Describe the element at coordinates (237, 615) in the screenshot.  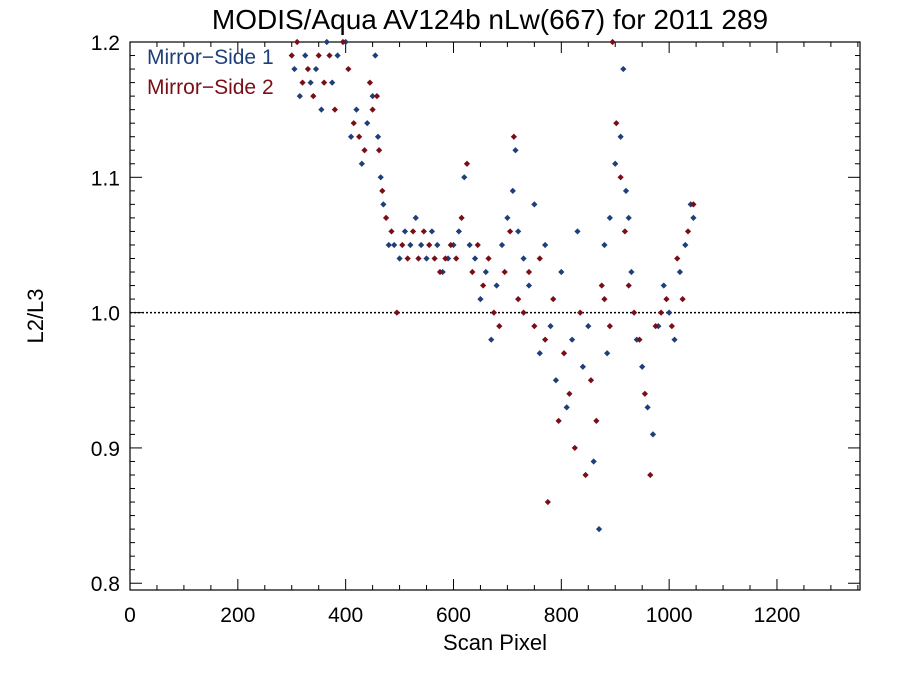
I see `x-tick-label: 200` at that location.